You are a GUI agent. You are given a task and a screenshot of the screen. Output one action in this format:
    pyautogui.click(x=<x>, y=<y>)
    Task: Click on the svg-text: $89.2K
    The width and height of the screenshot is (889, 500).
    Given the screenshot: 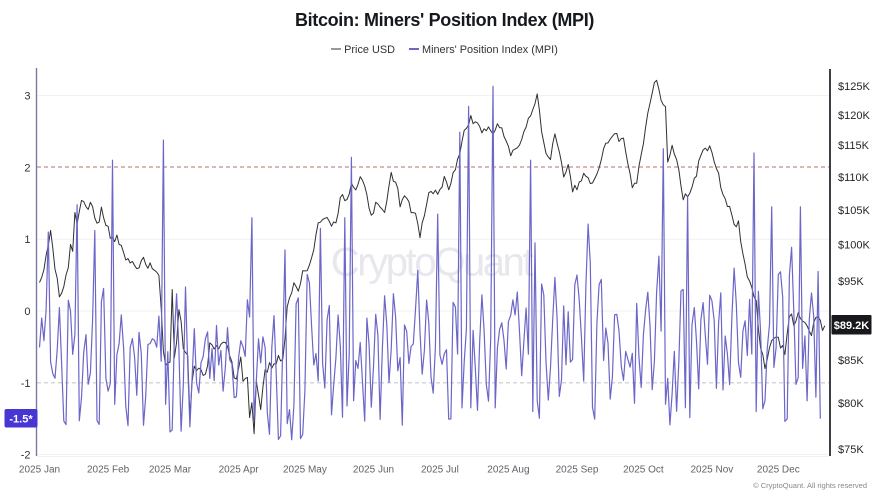 What is the action you would take?
    pyautogui.click(x=852, y=326)
    